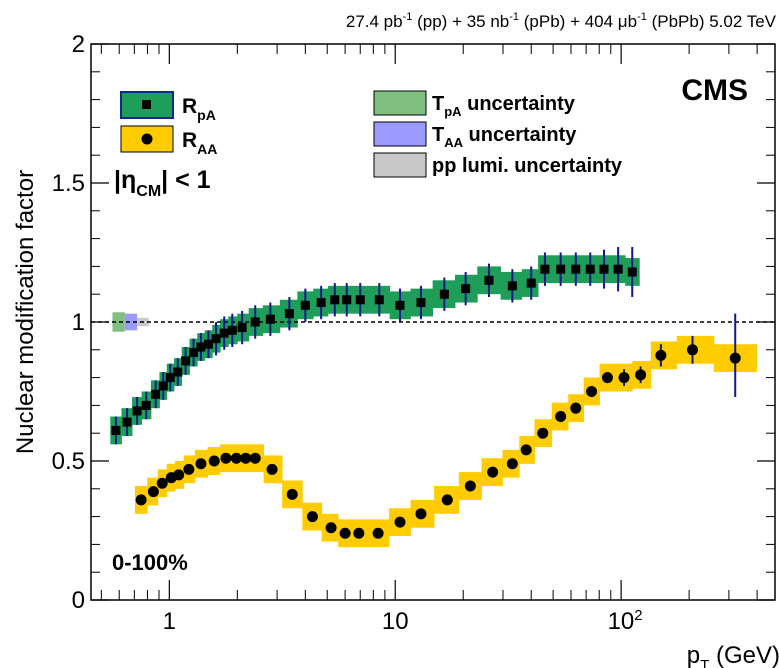 The height and width of the screenshot is (668, 779). What do you see at coordinates (78, 44) in the screenshot?
I see `y-tick-label: 2` at bounding box center [78, 44].